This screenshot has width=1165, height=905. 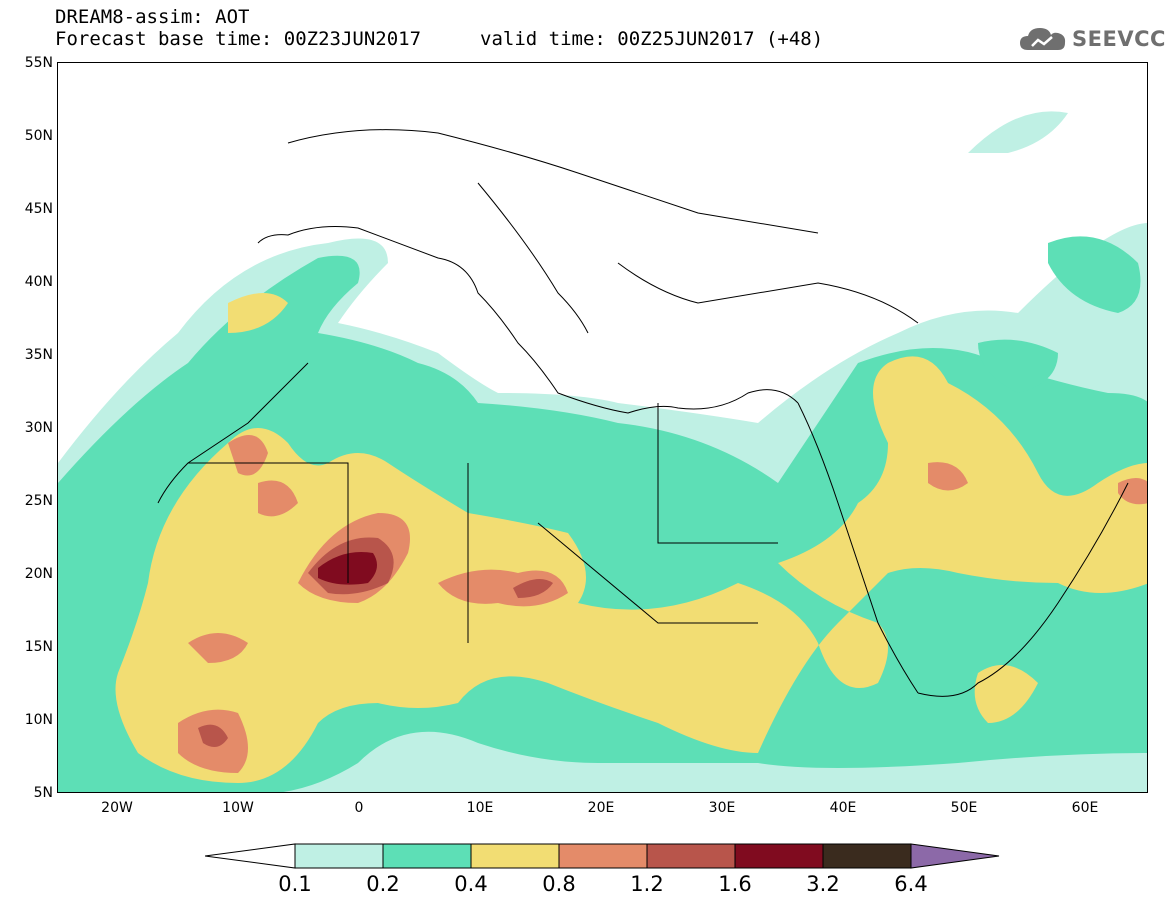 What do you see at coordinates (1085, 808) in the screenshot?
I see `lon-label: 60E` at bounding box center [1085, 808].